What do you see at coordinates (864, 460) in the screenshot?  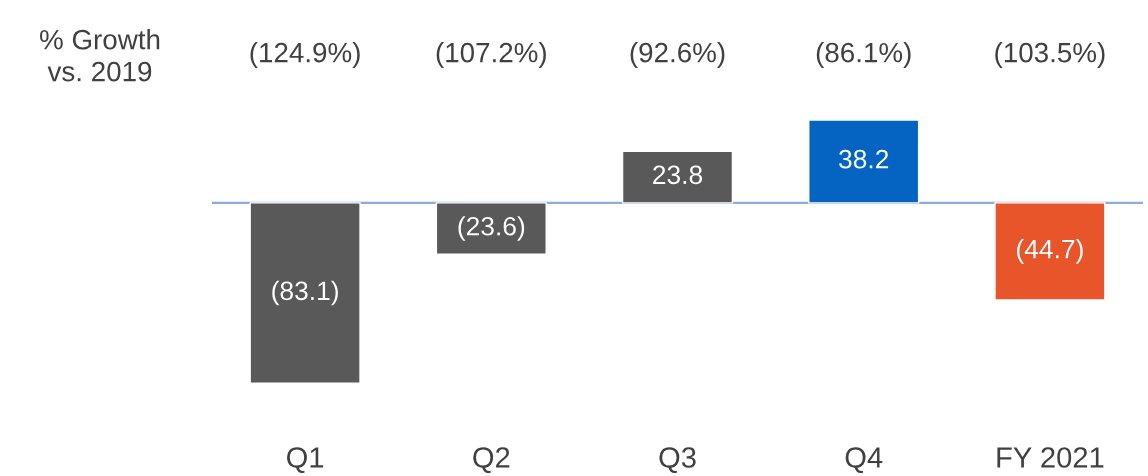 I see `x-tick-label: Q4` at bounding box center [864, 460].